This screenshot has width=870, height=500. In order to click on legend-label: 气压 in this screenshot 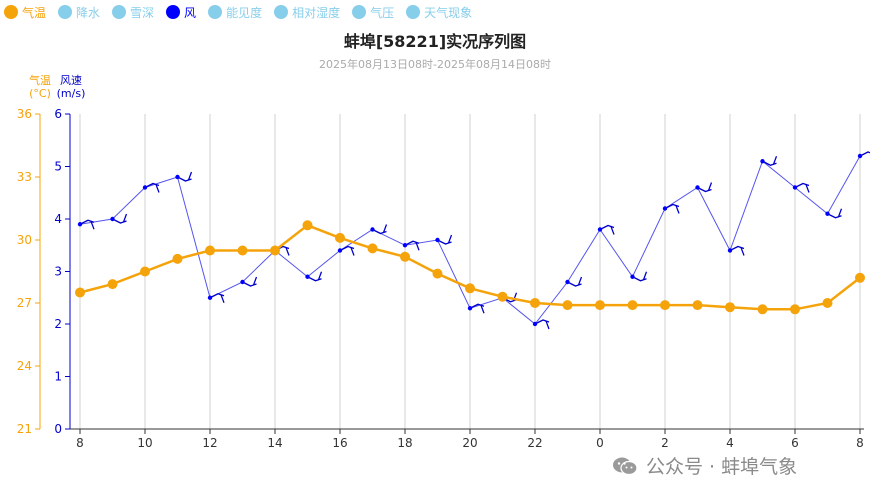, I will do `click(382, 12)`.